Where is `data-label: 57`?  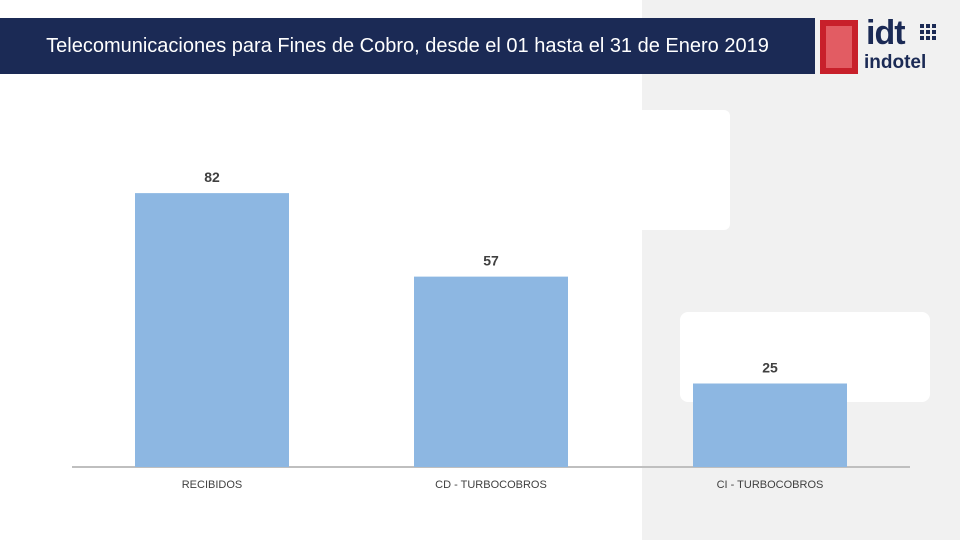
data-label: 57 is located at coordinates (491, 261).